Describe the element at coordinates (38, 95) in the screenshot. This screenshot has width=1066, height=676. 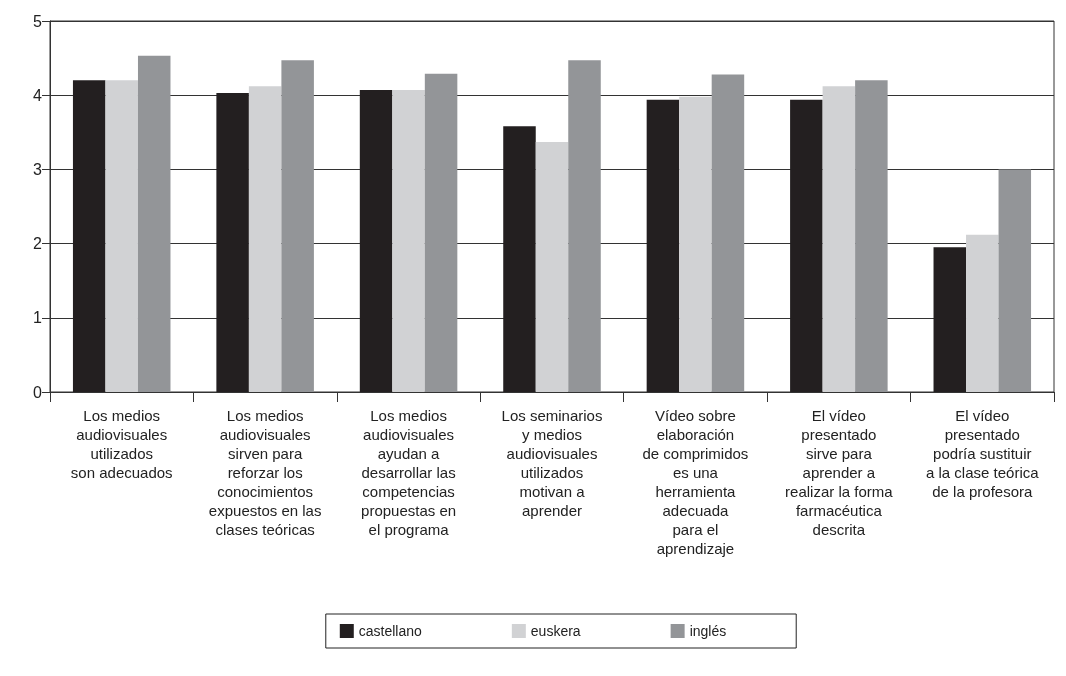
I see `y-tick-label: 4` at that location.